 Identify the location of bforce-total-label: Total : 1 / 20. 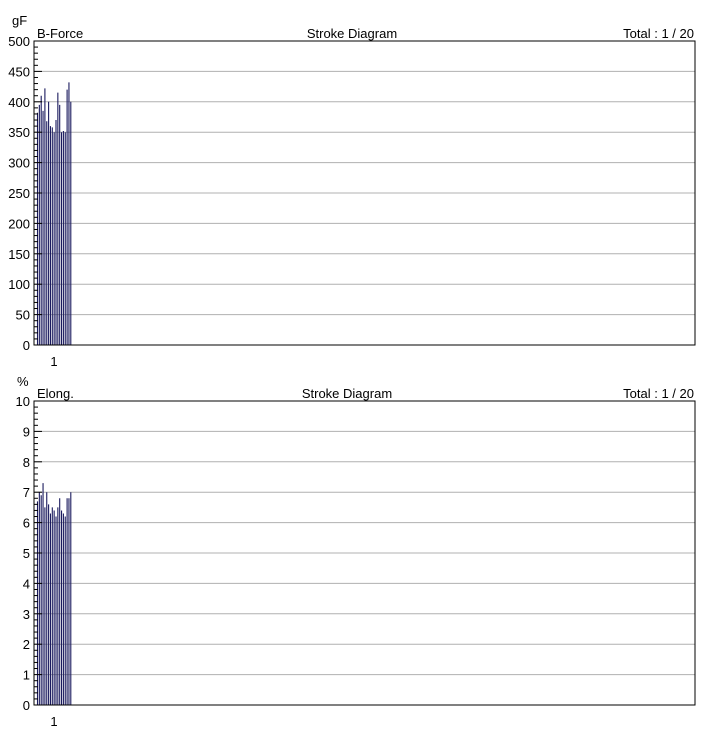
(658, 33).